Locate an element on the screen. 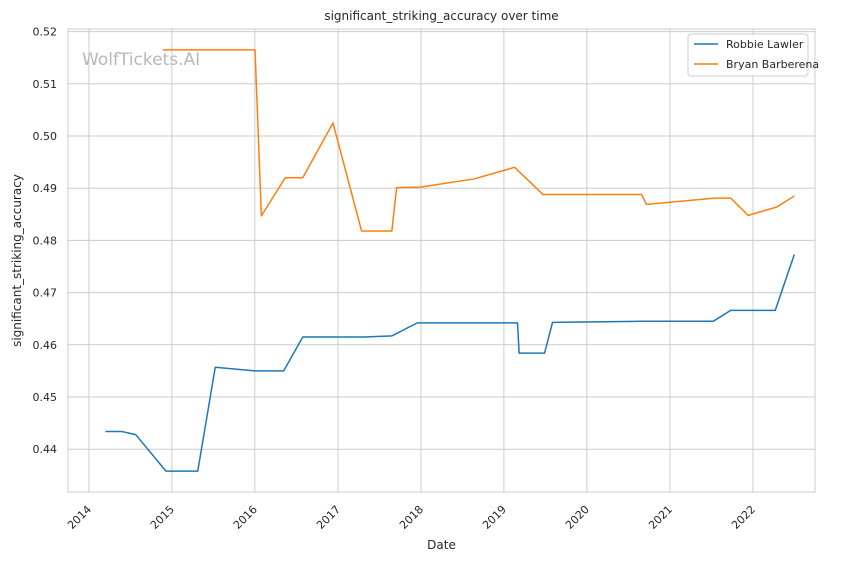  y-tick-label: 0.52 is located at coordinates (45, 32).